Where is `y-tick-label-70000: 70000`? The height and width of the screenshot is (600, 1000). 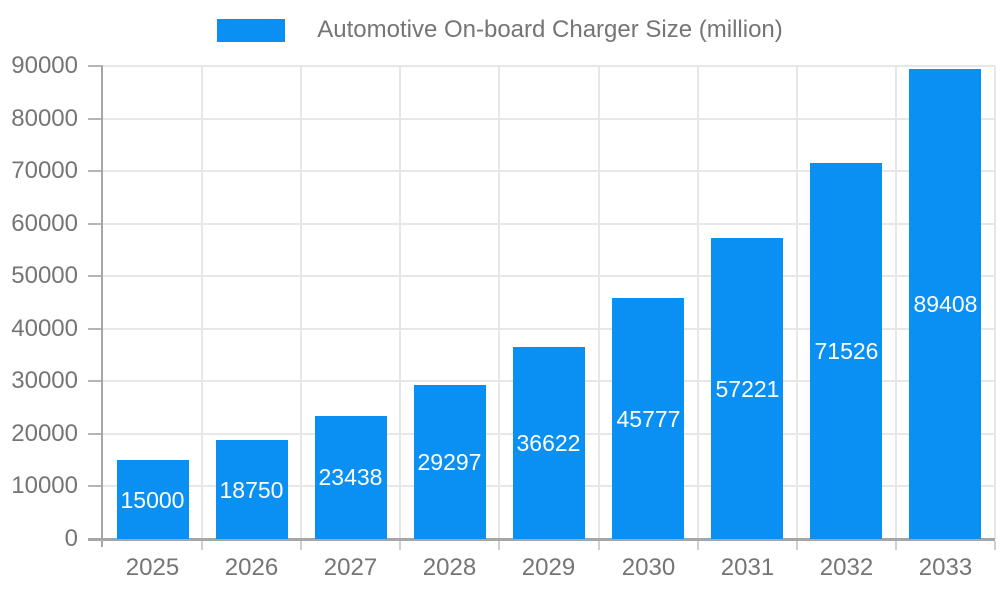 y-tick-label-70000: 70000 is located at coordinates (44, 170).